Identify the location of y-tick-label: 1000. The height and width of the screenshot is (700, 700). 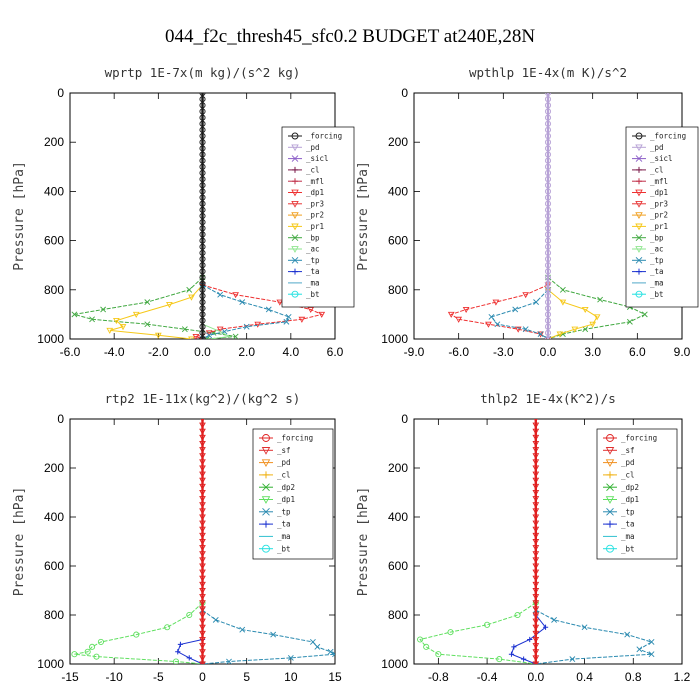
(394, 664).